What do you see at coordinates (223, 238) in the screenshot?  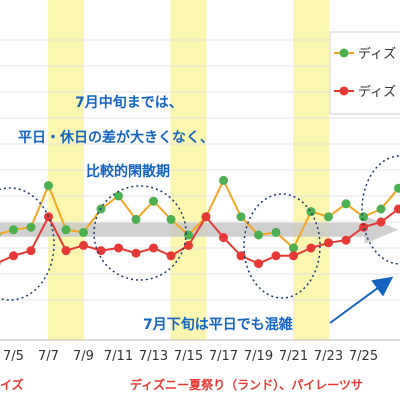 I see `series-1-point-7/17` at bounding box center [223, 238].